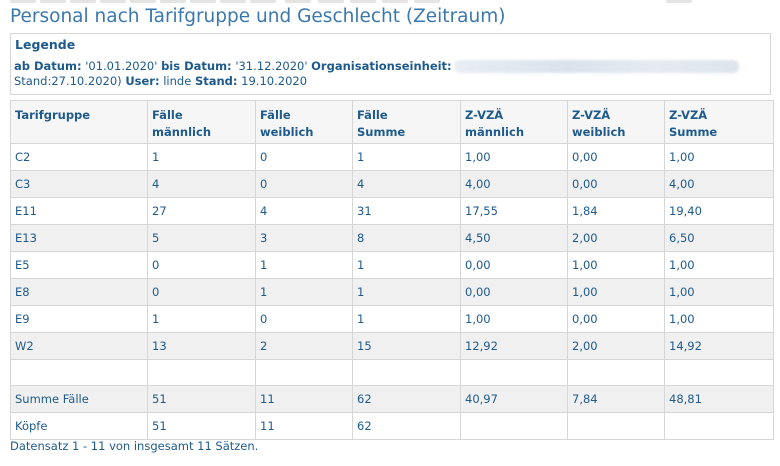 Image resolution: width=780 pixels, height=466 pixels. Describe the element at coordinates (177, 81) in the screenshot. I see `user-value: linde` at that location.